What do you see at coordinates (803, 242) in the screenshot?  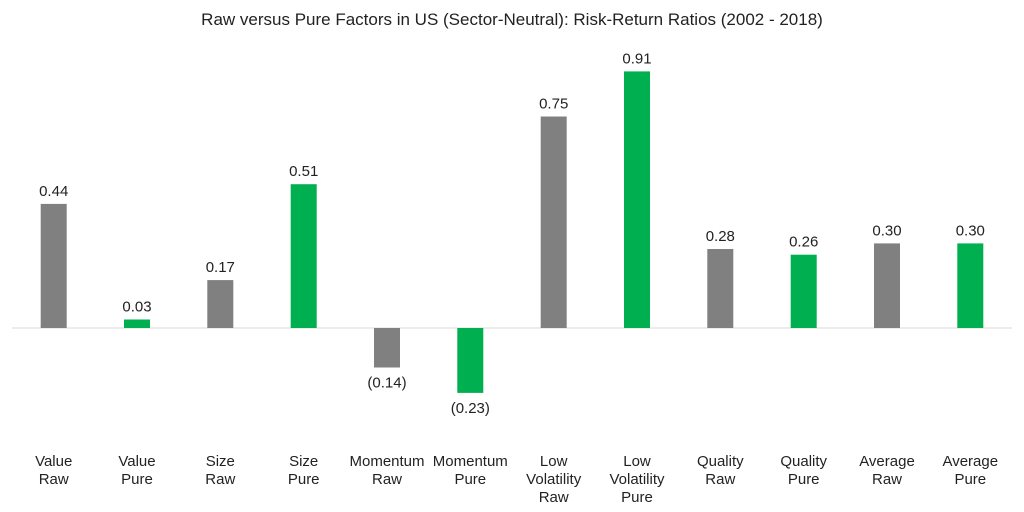 I see `data-label: 0.26` at bounding box center [803, 242].